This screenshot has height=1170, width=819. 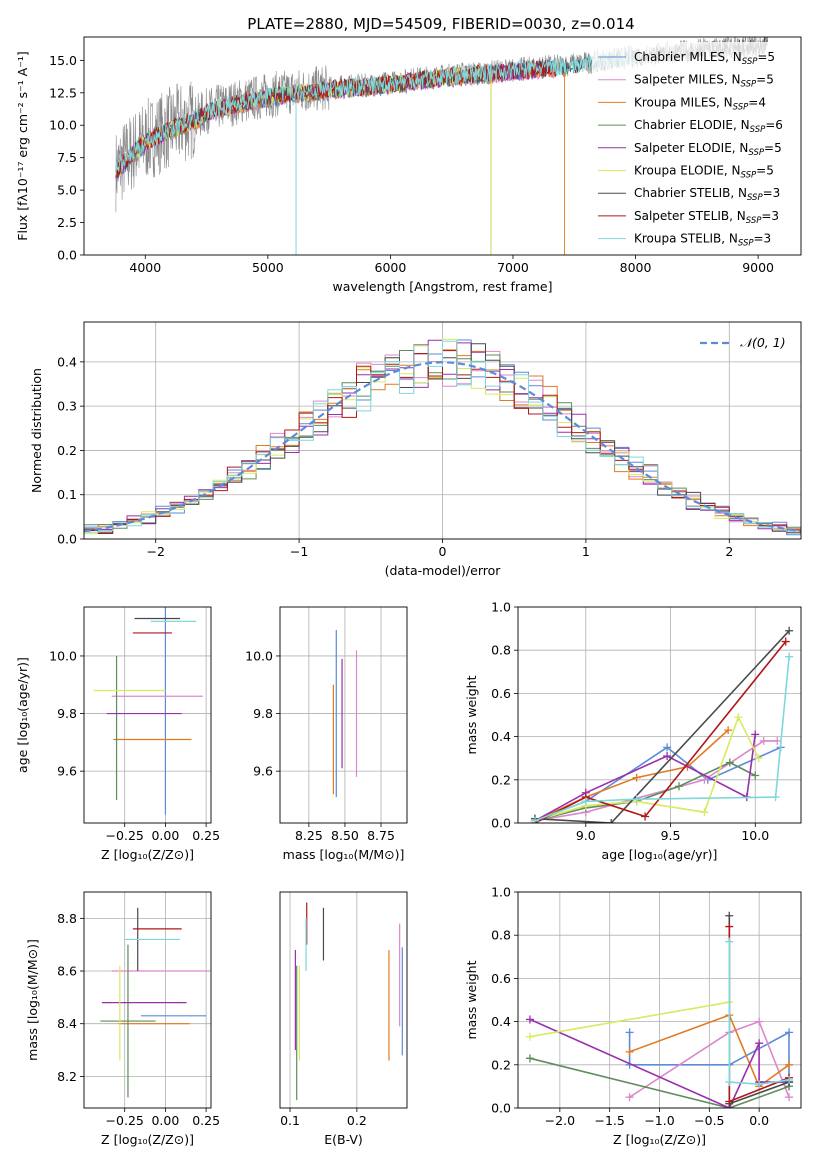 What do you see at coordinates (686, 239) in the screenshot?
I see `legend-label-main: Kroupa STELIB, N` at bounding box center [686, 239].